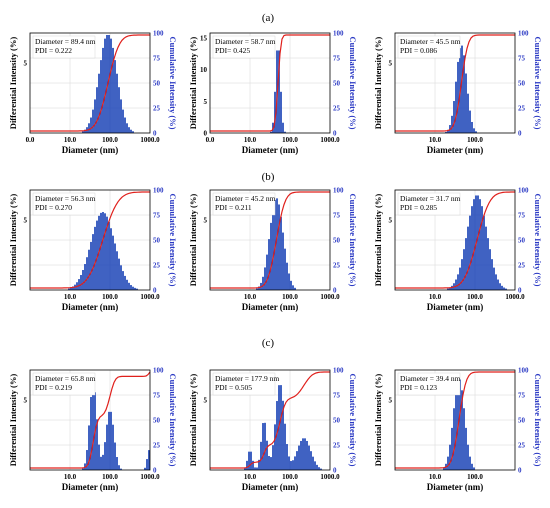  What do you see at coordinates (70, 140) in the screenshot?
I see `x-tick-label: 10.0` at bounding box center [70, 140].